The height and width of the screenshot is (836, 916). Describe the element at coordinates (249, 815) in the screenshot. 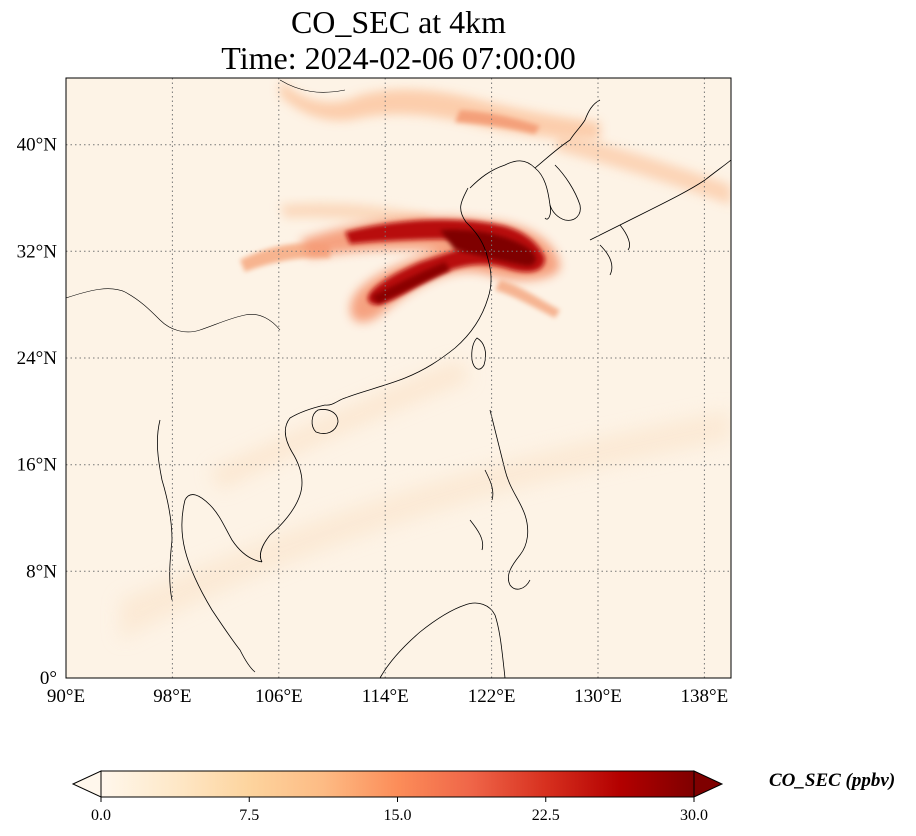

I see `colorbar-tick-label: 7.5` at that location.